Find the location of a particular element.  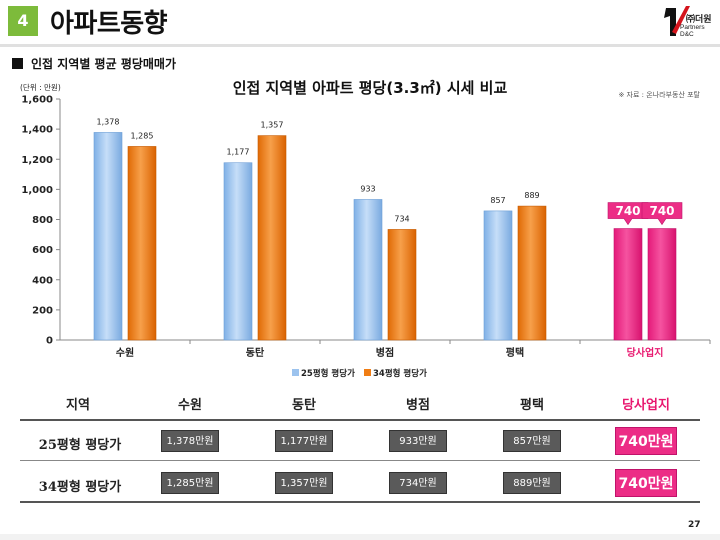

data-label: 1,177 is located at coordinates (238, 152).